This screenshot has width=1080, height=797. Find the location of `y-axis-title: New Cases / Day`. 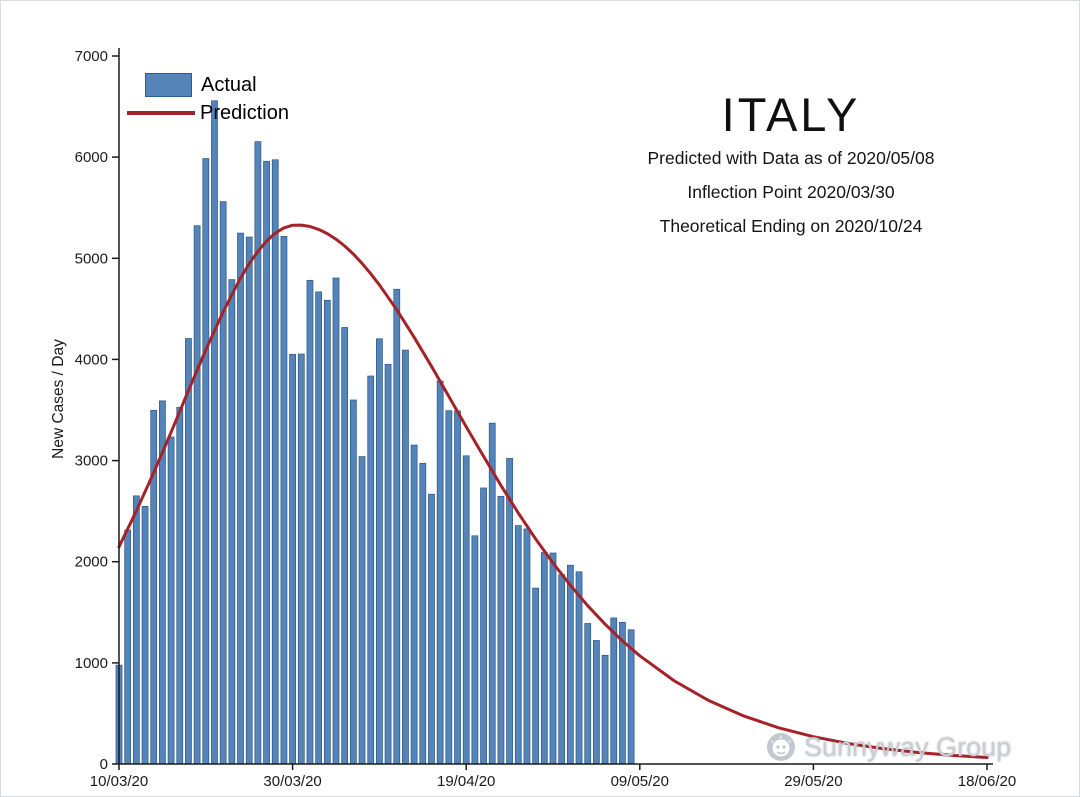

y-axis-title: New Cases / Day is located at coordinates (58, 399).